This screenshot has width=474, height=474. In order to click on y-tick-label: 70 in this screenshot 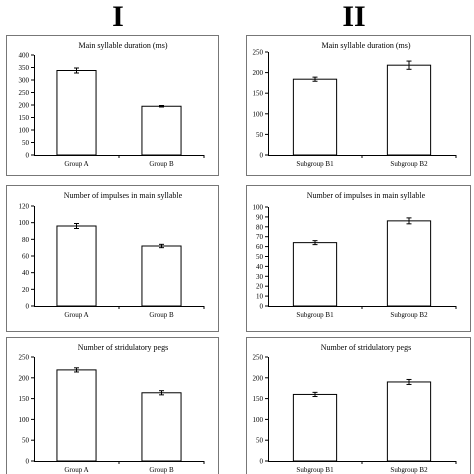, I will do `click(260, 237)`.